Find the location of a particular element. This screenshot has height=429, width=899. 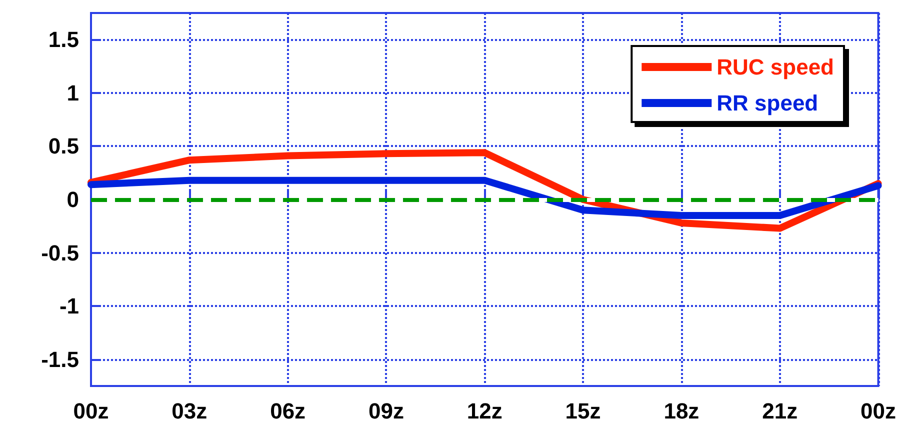

x-tick-label: 12z is located at coordinates (484, 411).